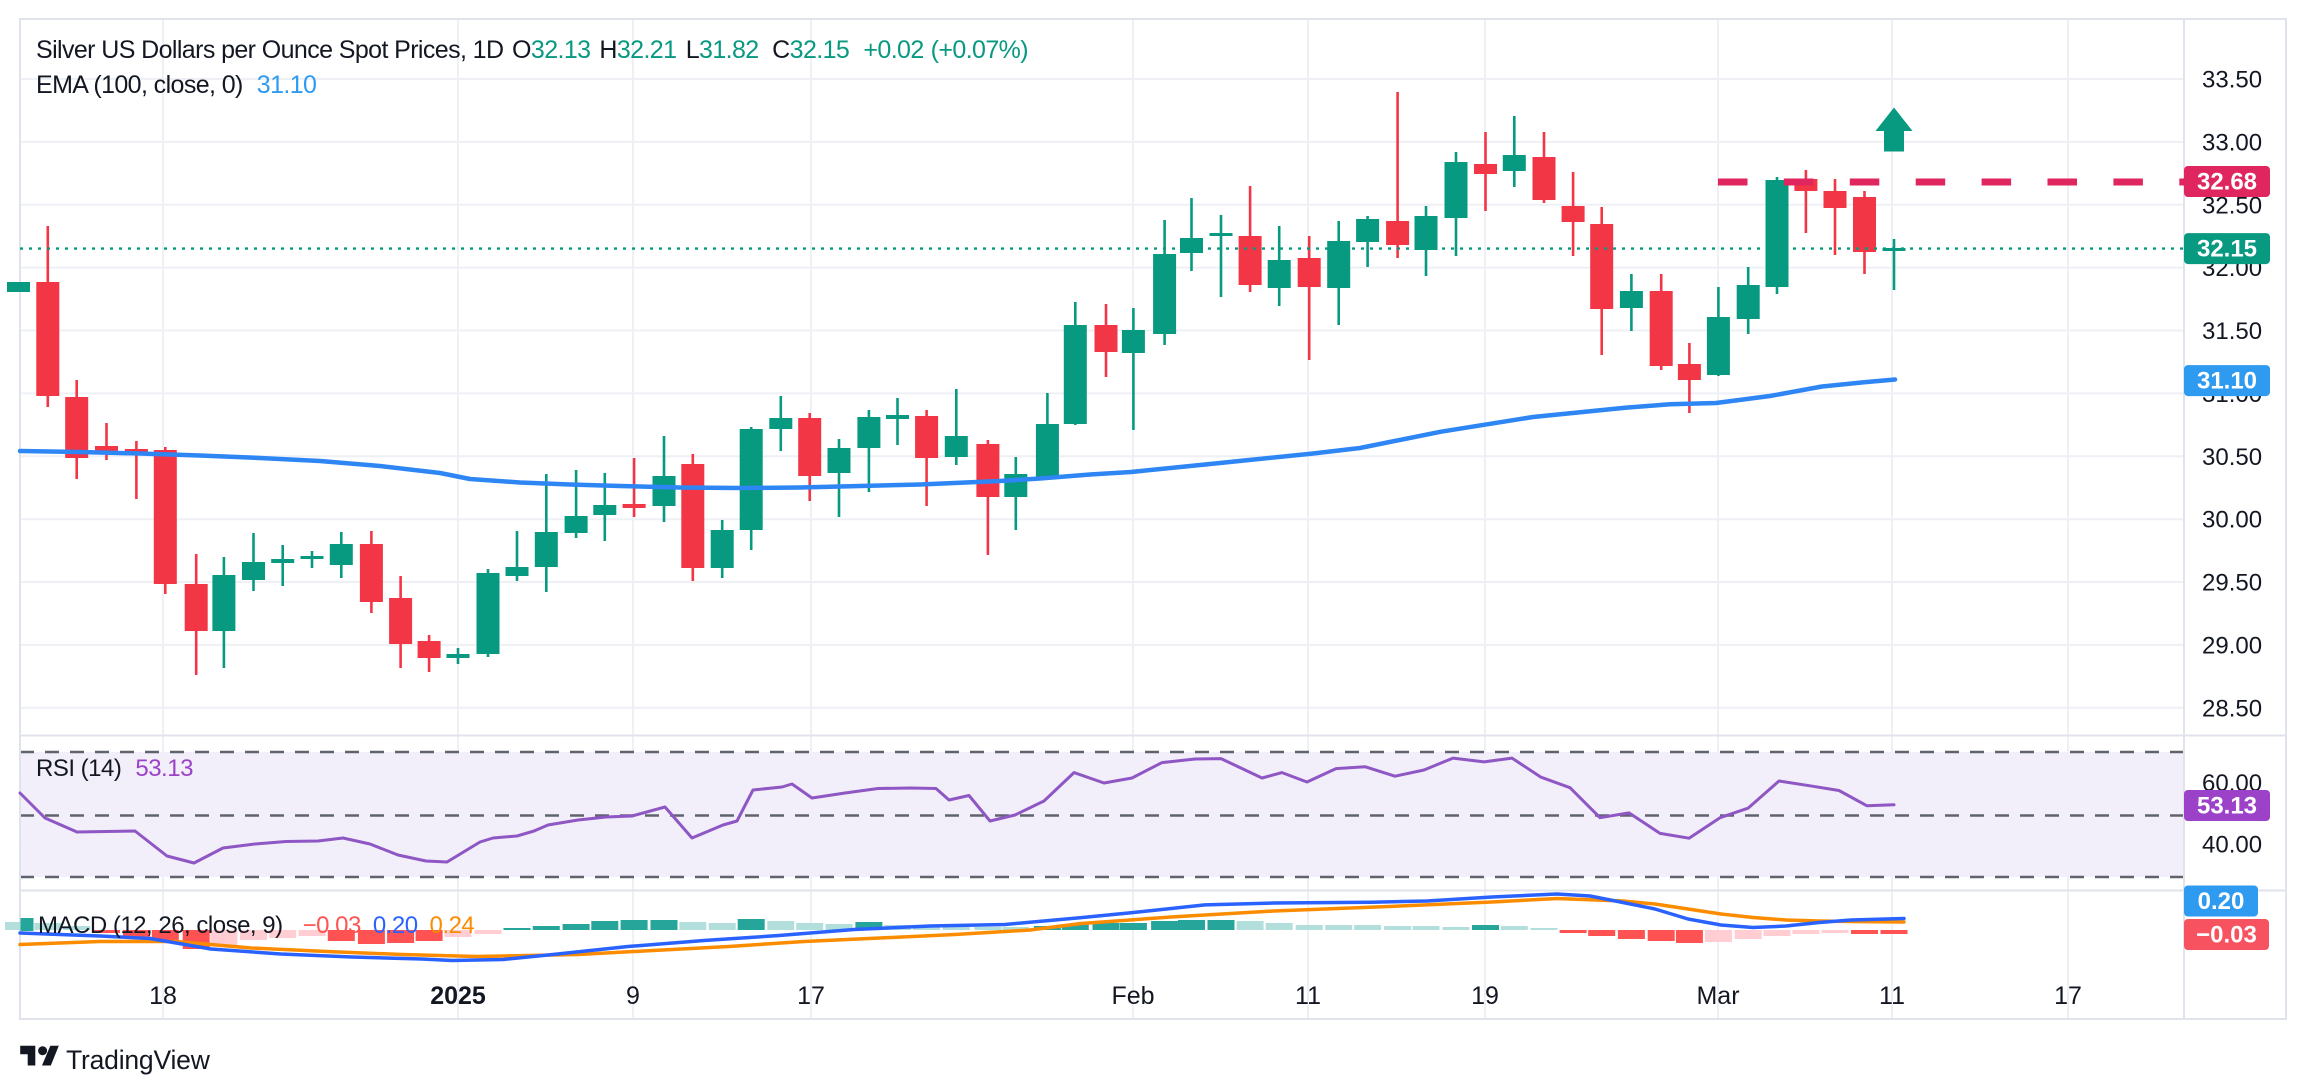 Image resolution: width=2308 pixels, height=1092 pixels. What do you see at coordinates (2232, 708) in the screenshot?
I see `svg-text: 28.50` at bounding box center [2232, 708].